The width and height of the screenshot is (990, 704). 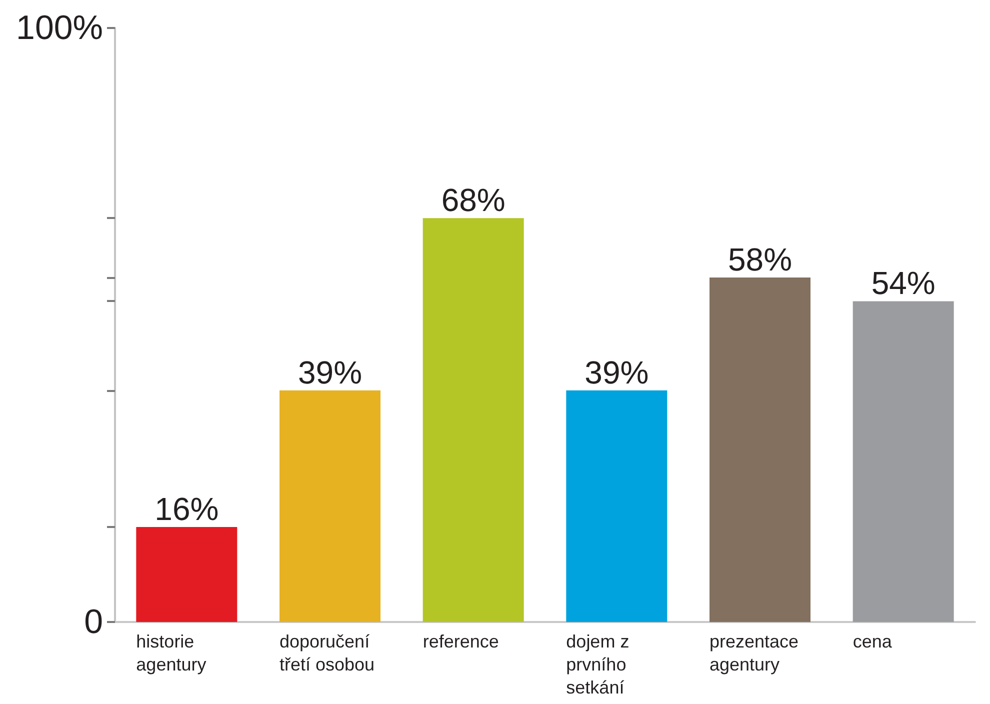 What do you see at coordinates (903, 283) in the screenshot?
I see `data-label: 54%` at bounding box center [903, 283].